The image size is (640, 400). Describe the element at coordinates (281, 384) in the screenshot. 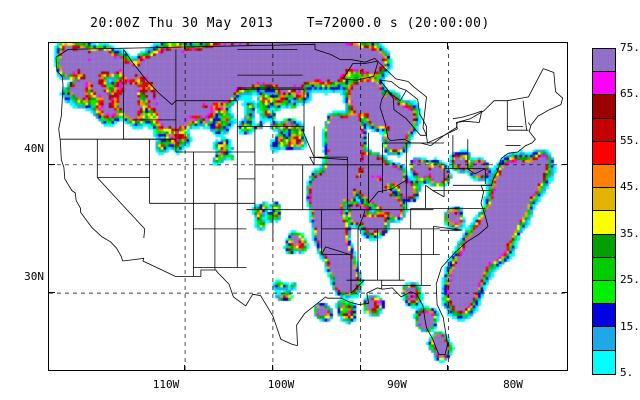

I see `x-tick-label-100W: 100W` at that location.